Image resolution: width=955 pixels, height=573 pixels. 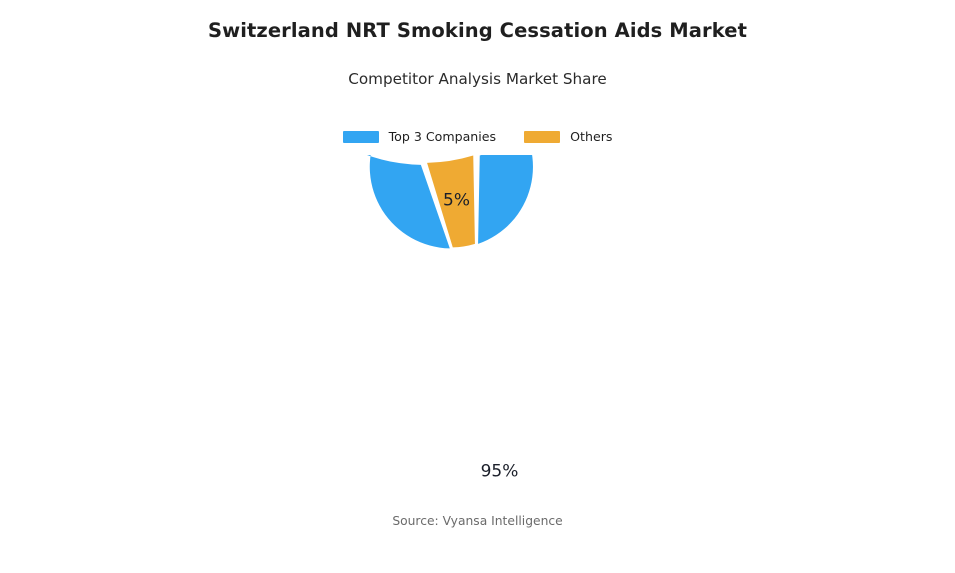 What do you see at coordinates (442, 136) in the screenshot?
I see `legend-label-top-3-companies: Top 3 Companies` at bounding box center [442, 136].